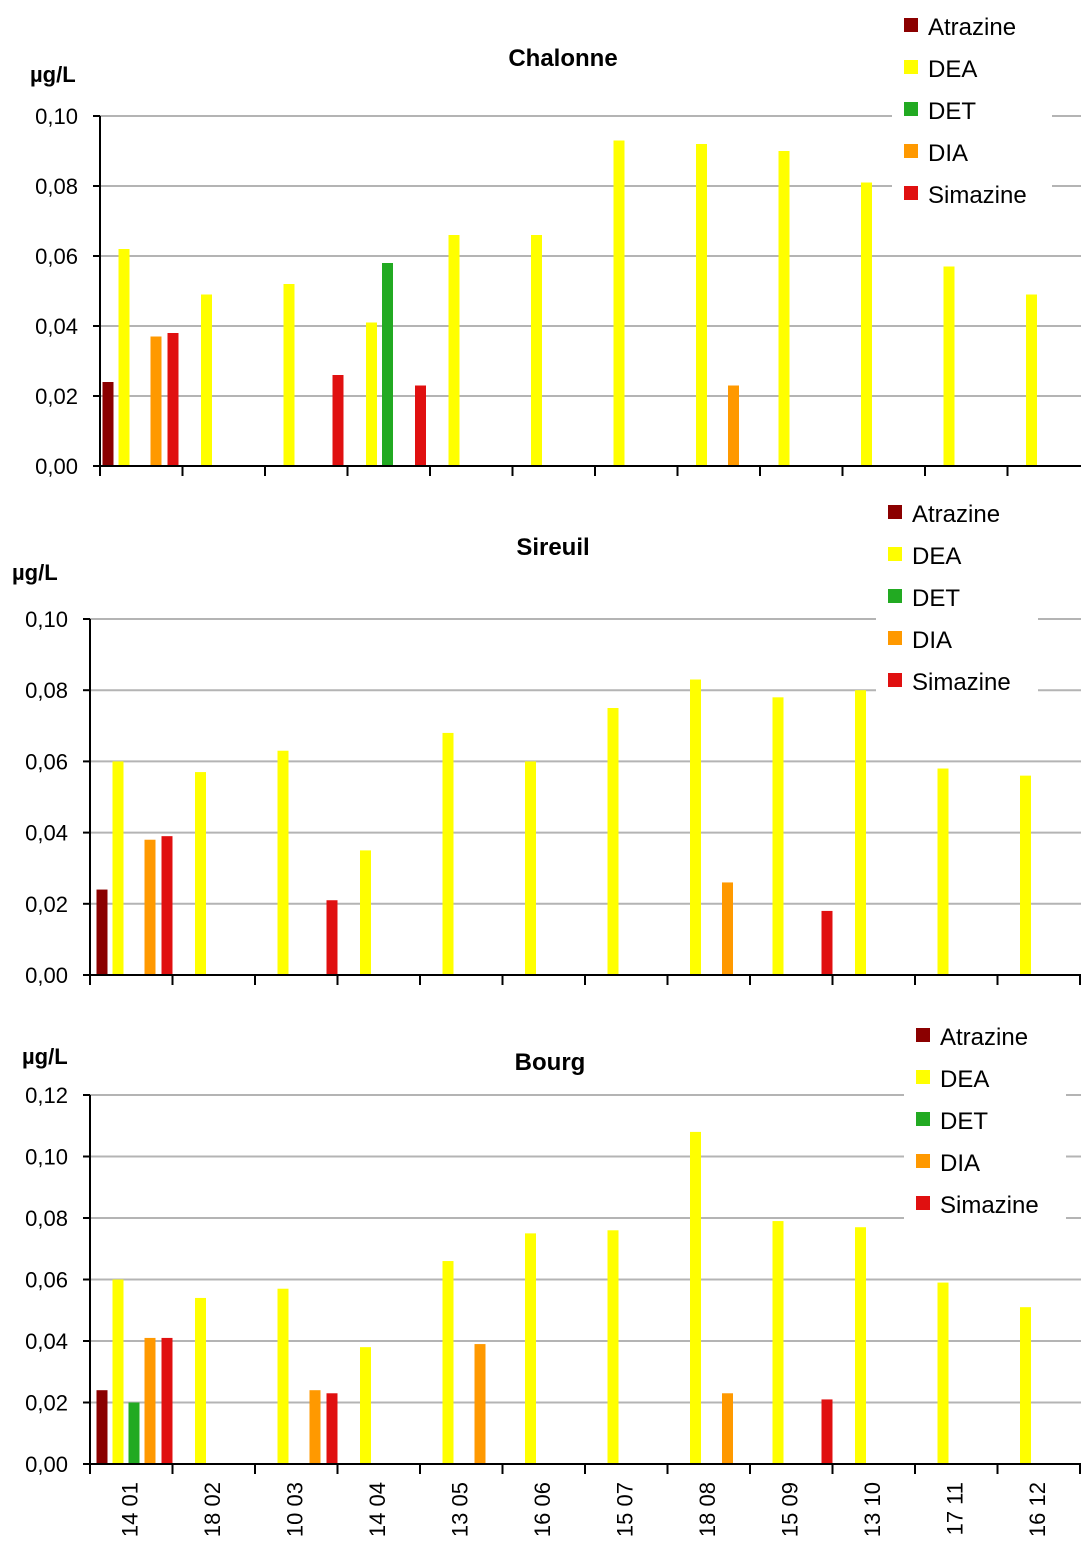 The height and width of the screenshot is (1555, 1081). I want to click on x-category-label: 14 01, so click(129, 1509).